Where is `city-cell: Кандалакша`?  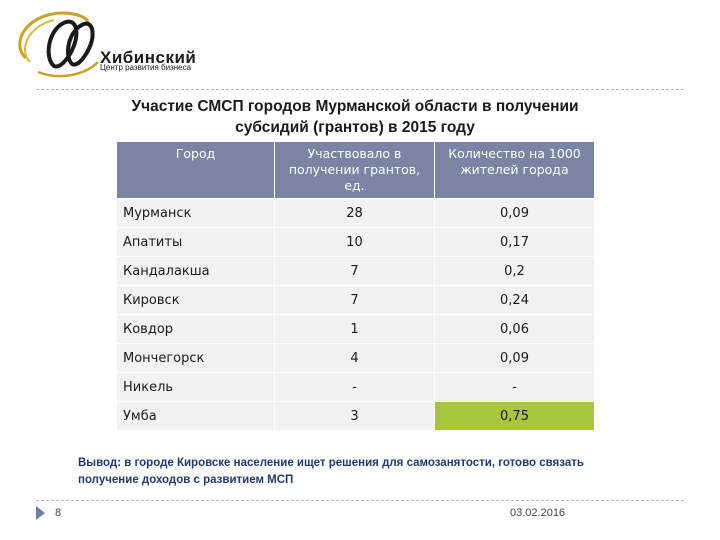
city-cell: Кандалакша is located at coordinates (195, 271).